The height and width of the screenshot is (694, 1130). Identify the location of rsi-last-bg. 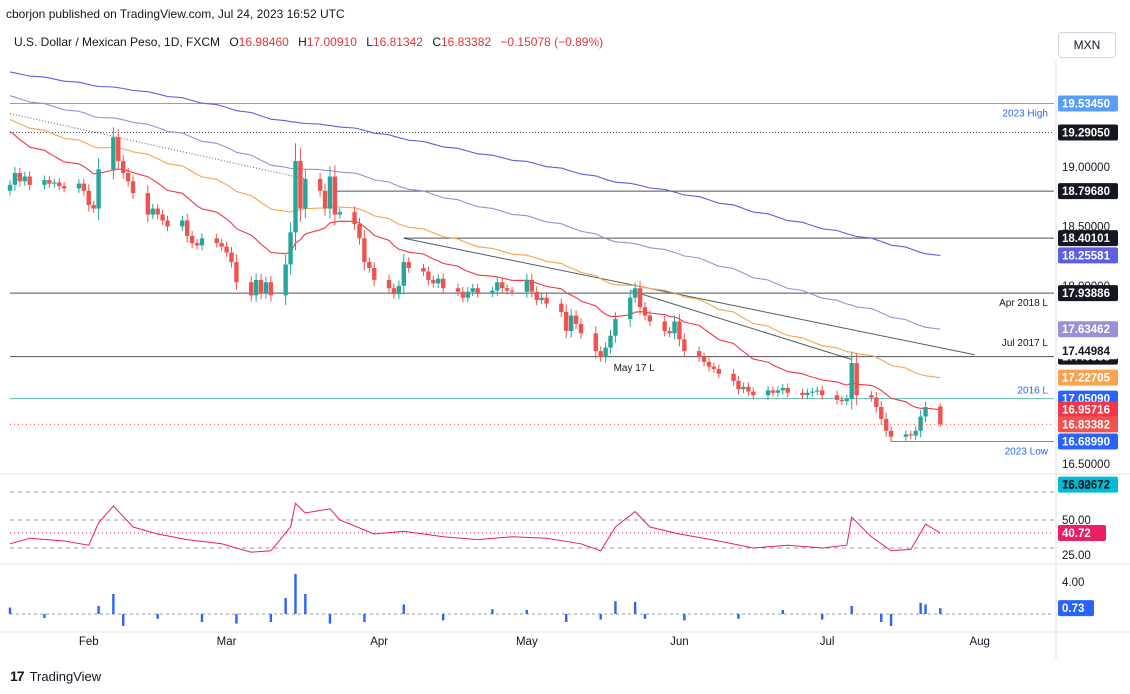
(1082, 532).